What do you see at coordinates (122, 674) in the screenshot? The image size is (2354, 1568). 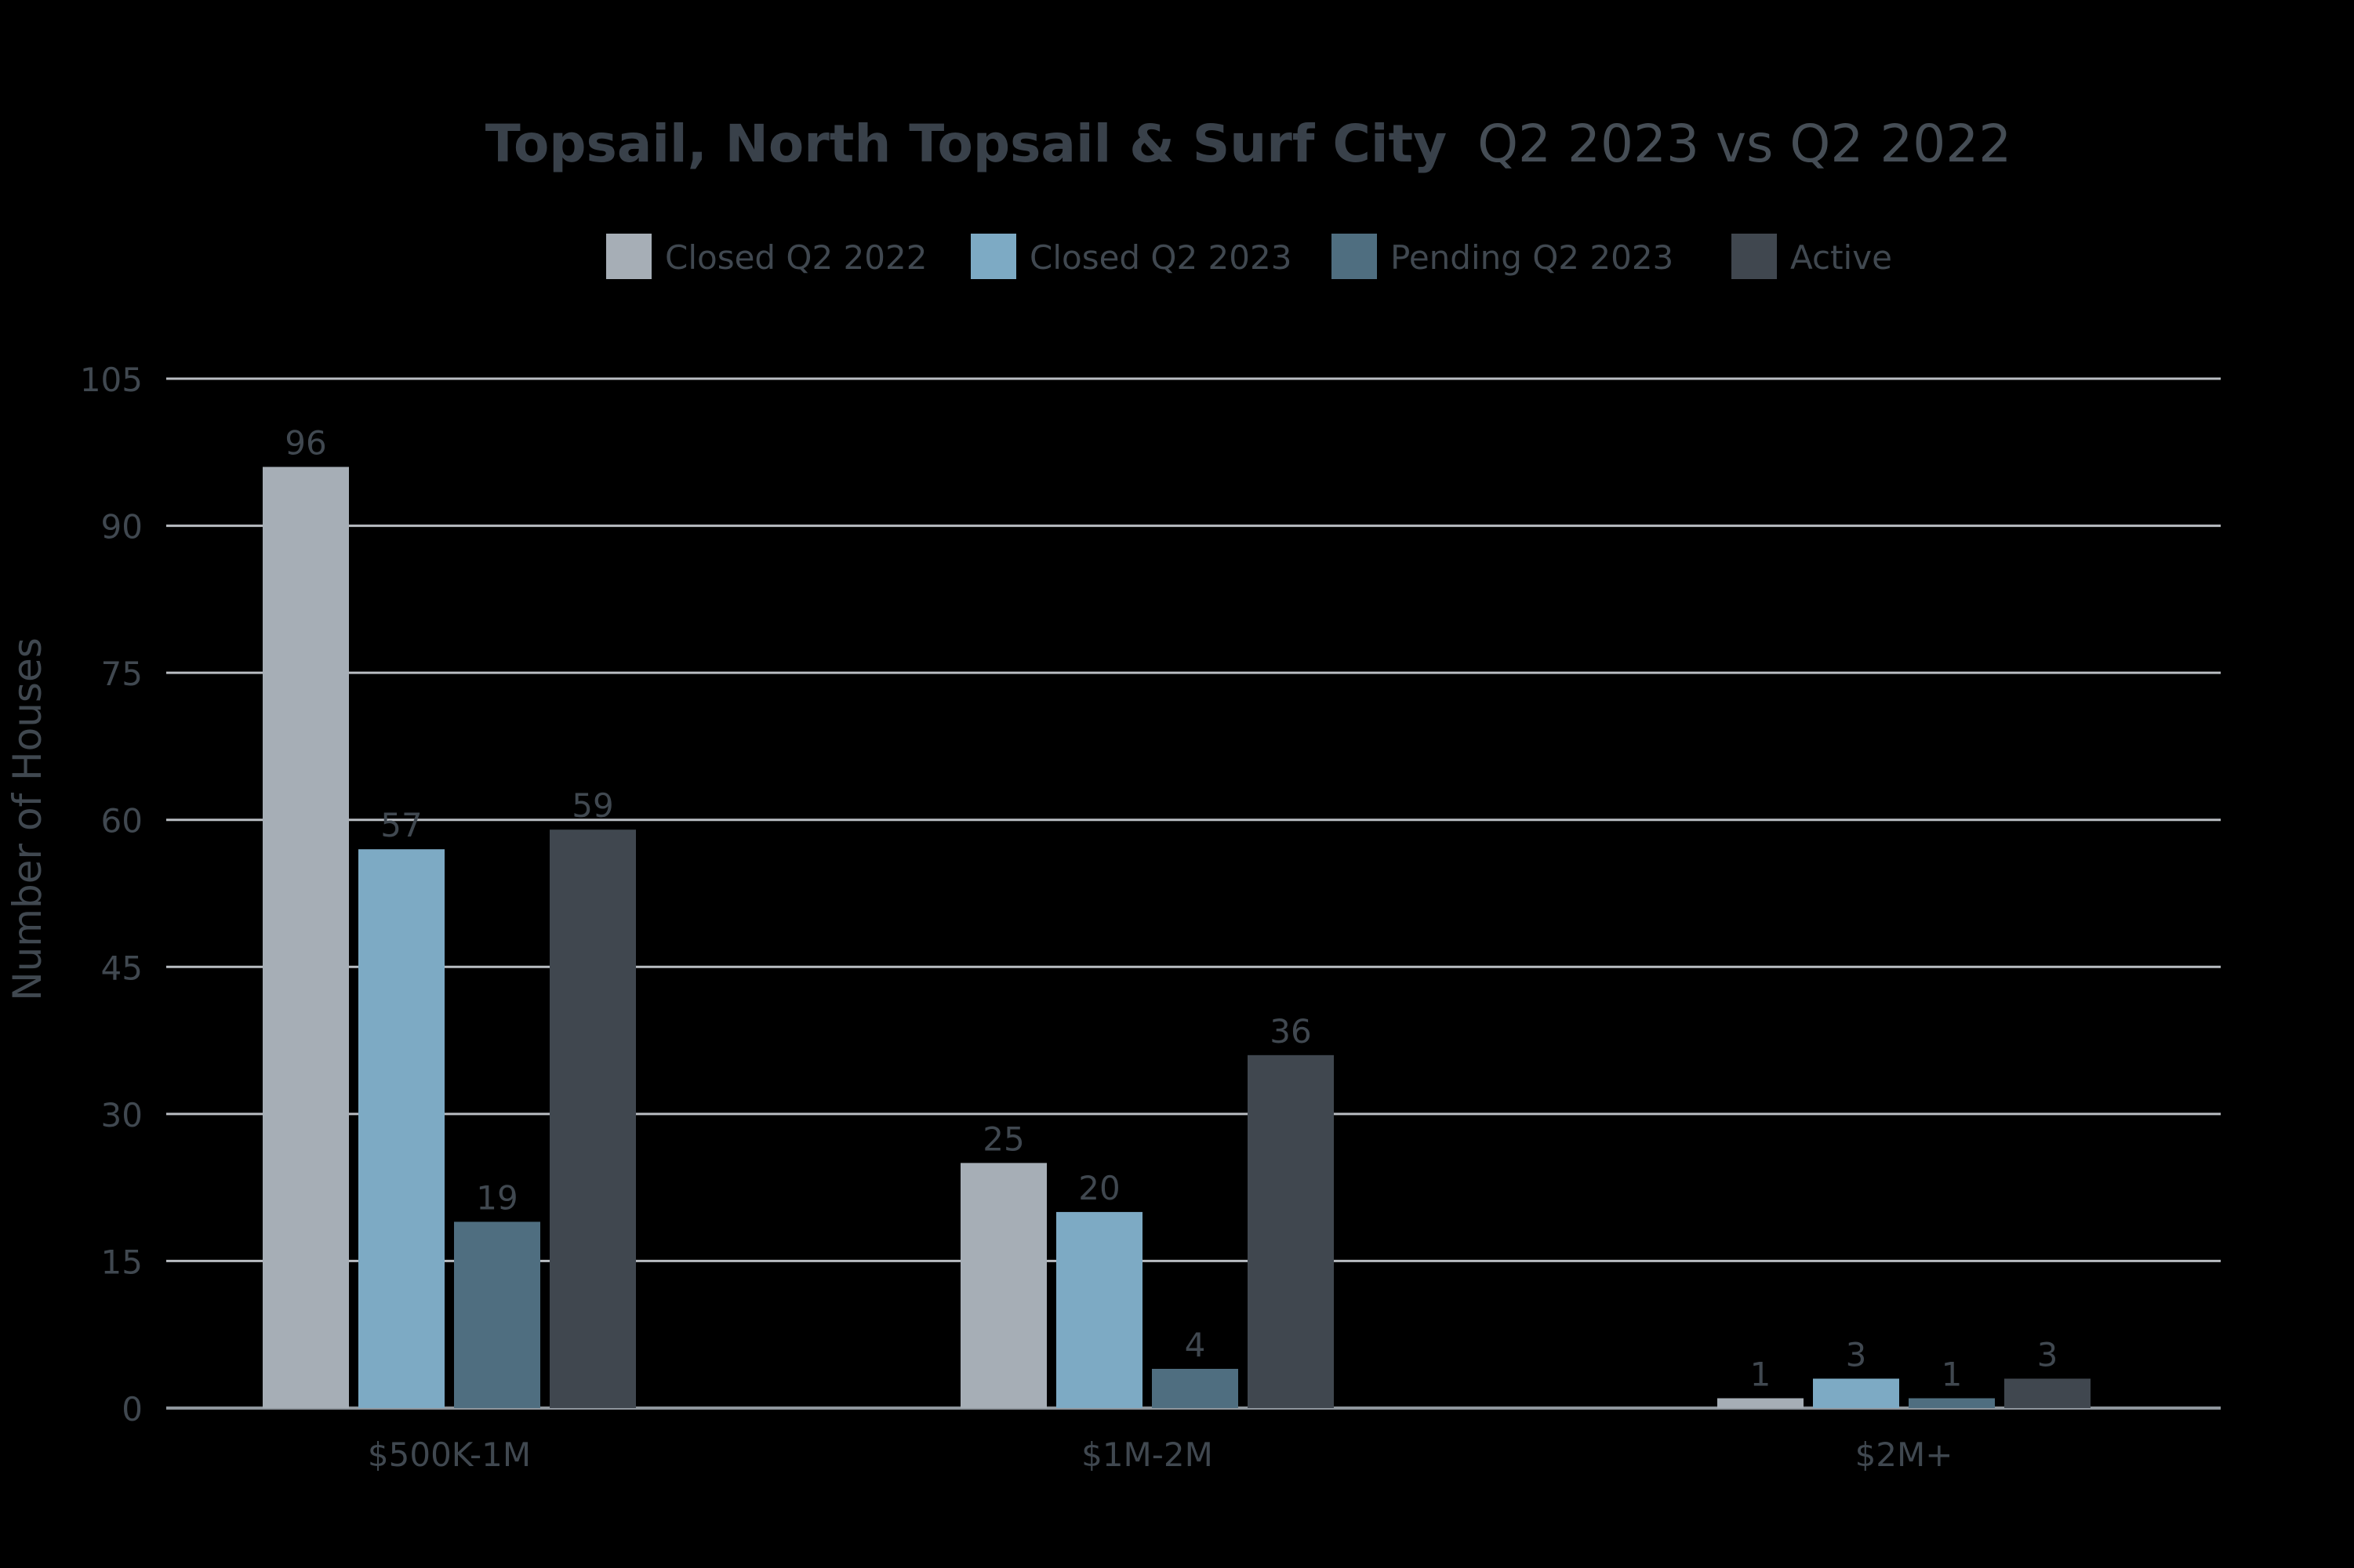 I see `y-tick-label: 75` at bounding box center [122, 674].